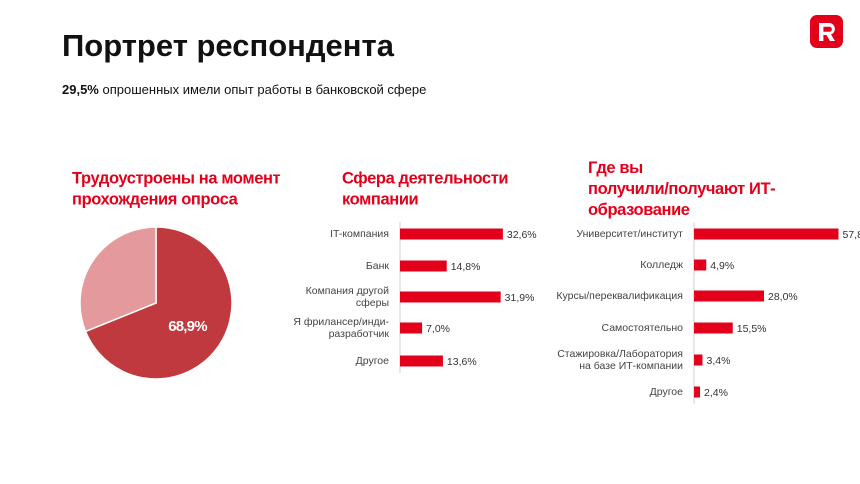  Describe the element at coordinates (722, 266) in the screenshot. I see `value-label: 4,9%` at that location.